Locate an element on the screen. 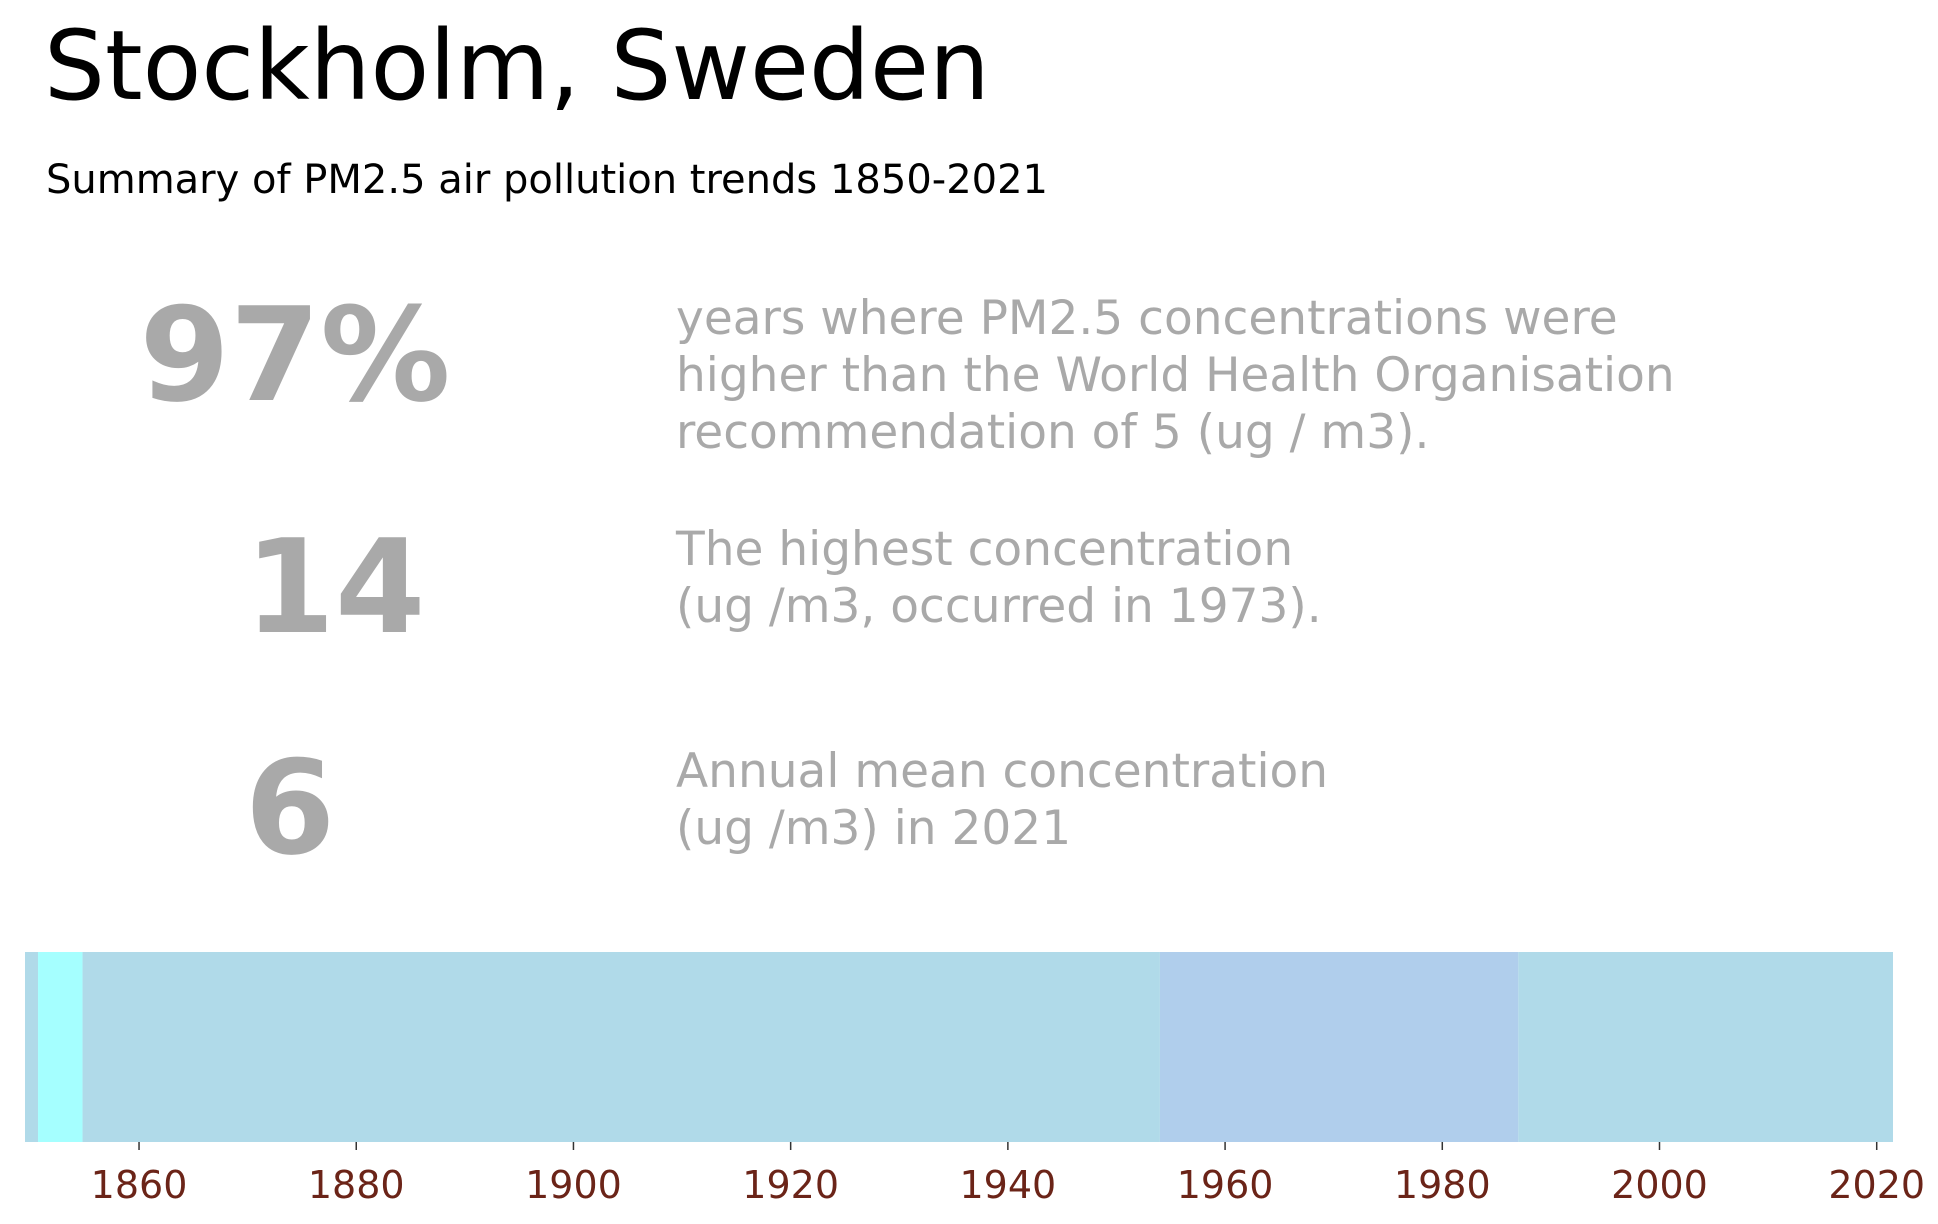 Image resolution: width=1938 pixels, height=1224 pixels. x-axis-ticks: 1860 1880 1900 1920 1940 1960 1980 2000 2020 is located at coordinates (1008, 1174).